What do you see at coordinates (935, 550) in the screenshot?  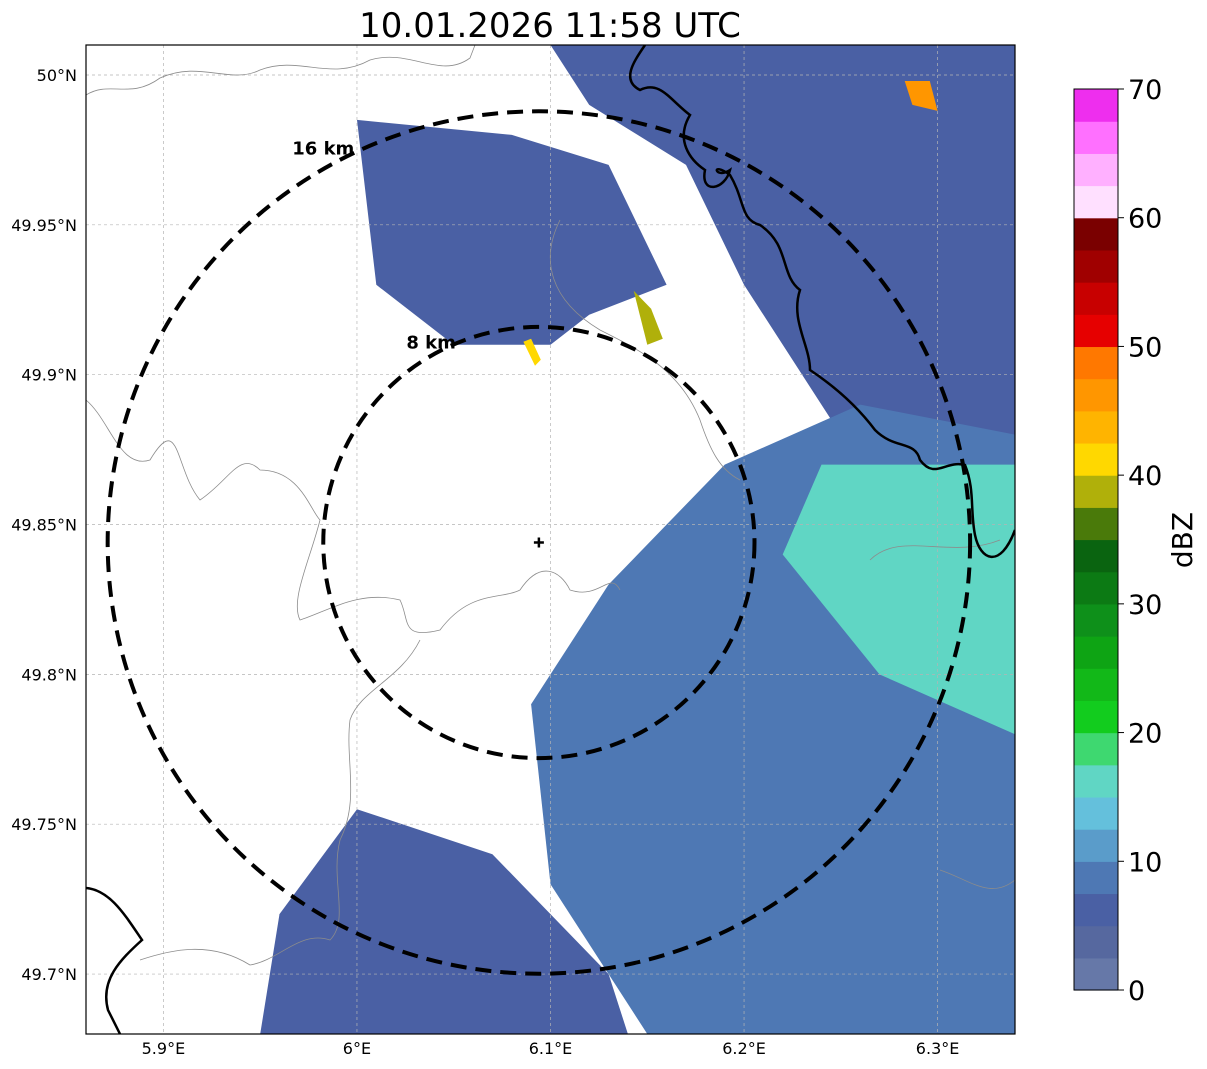 I see `admin-line-east` at bounding box center [935, 550].